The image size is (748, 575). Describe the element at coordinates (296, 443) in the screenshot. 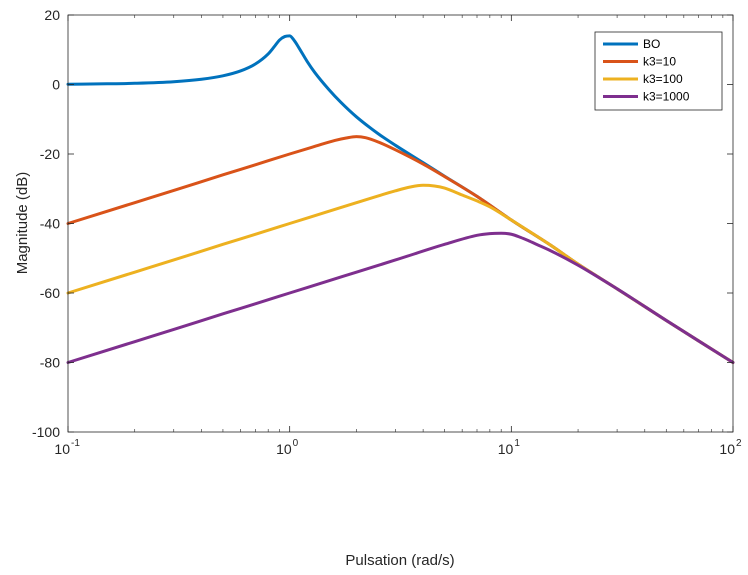

I see `x-tick-label-exponent: 0` at that location.